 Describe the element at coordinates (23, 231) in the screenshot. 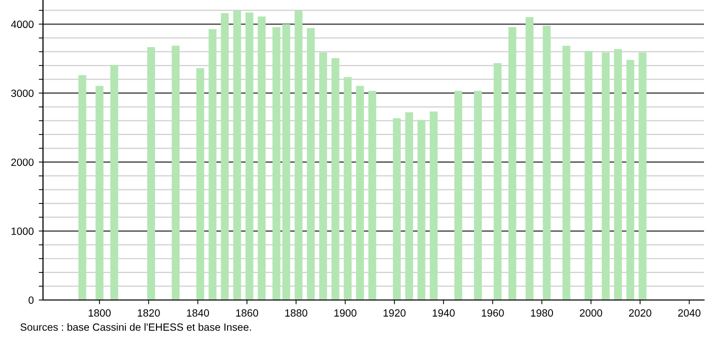

I see `y-tick-label: 1000` at that location.